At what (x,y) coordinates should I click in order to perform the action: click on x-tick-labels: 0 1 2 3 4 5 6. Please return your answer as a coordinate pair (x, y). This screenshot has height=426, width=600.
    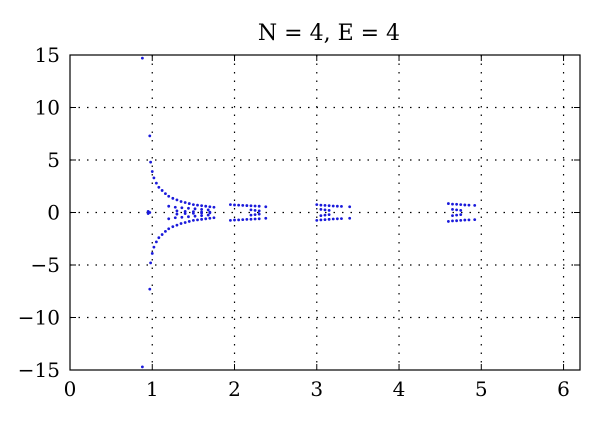
    Looking at the image, I should click on (317, 389).